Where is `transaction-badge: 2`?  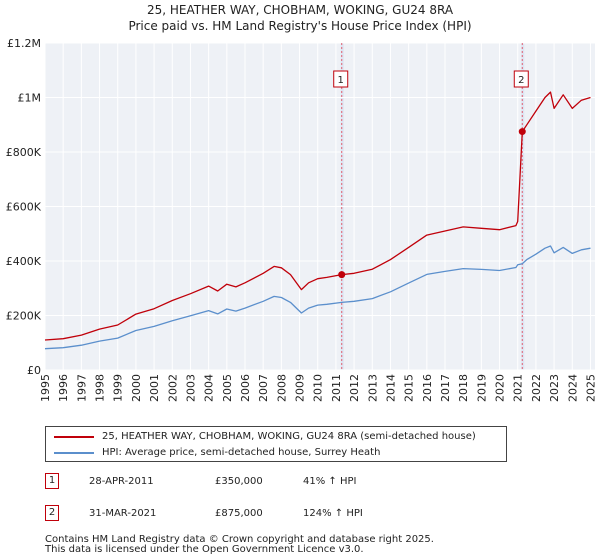 transaction-badge: 2 is located at coordinates (52, 513).